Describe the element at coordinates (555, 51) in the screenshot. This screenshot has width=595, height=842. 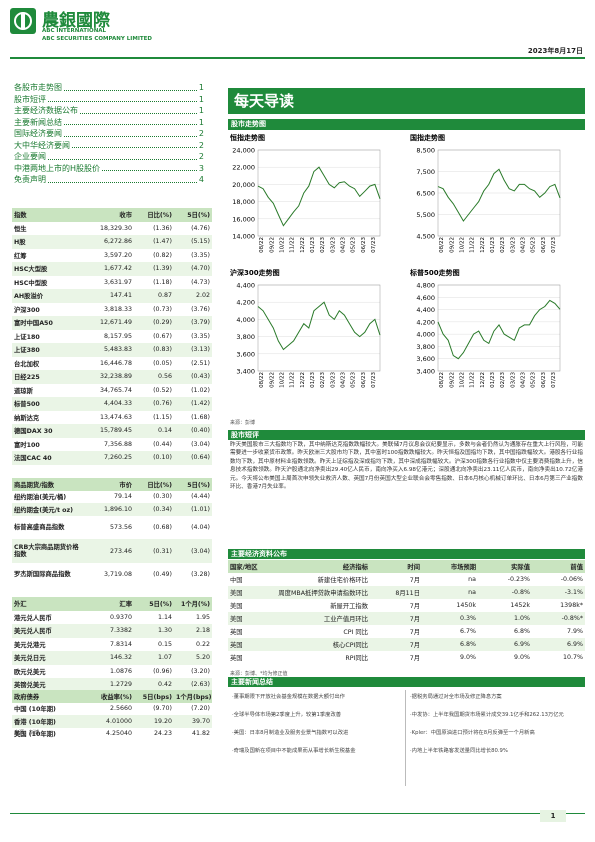
I see `date: 2023年8月17日` at that location.